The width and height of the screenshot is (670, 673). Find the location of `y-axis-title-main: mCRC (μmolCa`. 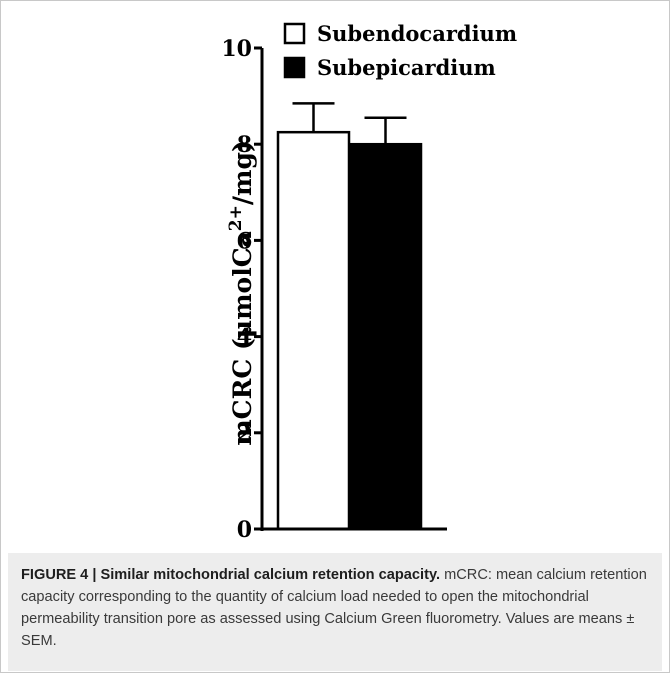

y-axis-title-main: mCRC (μmolCa is located at coordinates (242, 338).